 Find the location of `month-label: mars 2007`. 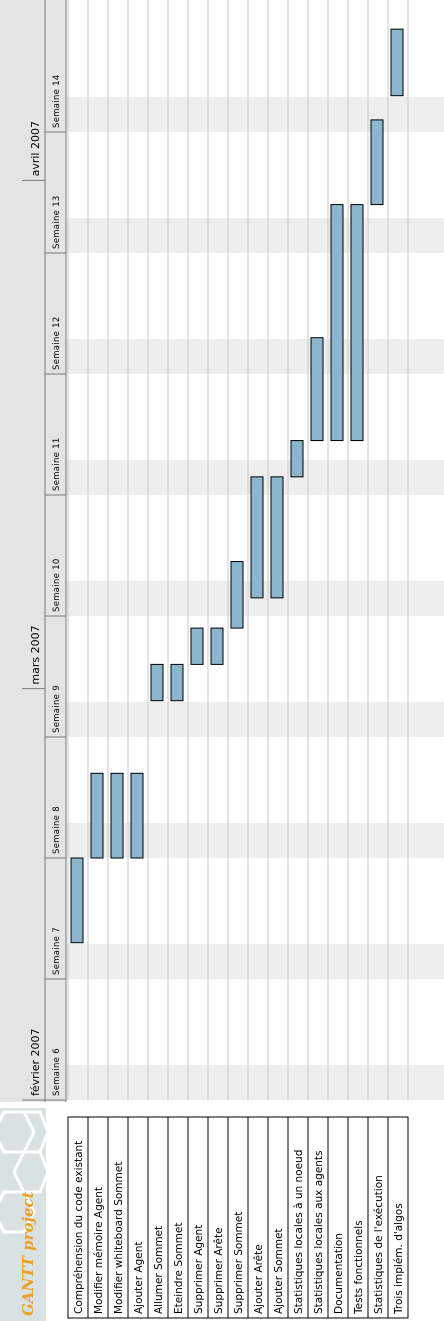

month-label: mars 2007 is located at coordinates (35, 654).